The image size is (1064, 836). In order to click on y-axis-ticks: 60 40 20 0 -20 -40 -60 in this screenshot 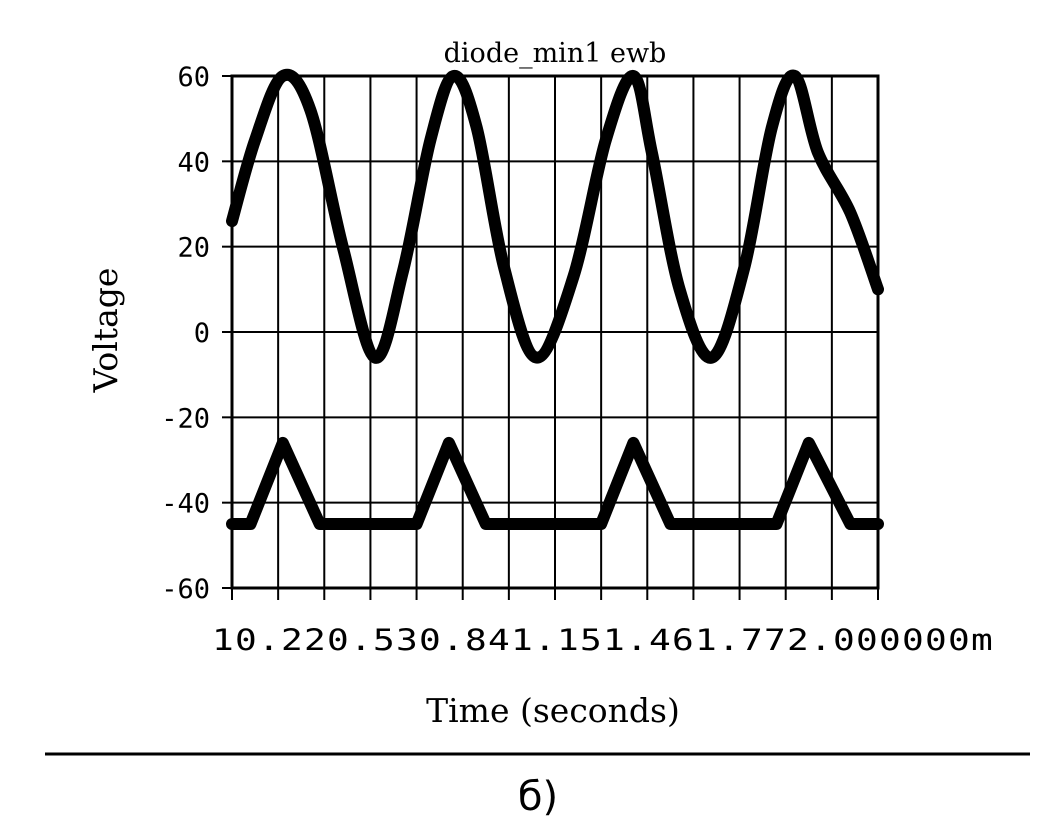, I will do `click(185, 333)`.